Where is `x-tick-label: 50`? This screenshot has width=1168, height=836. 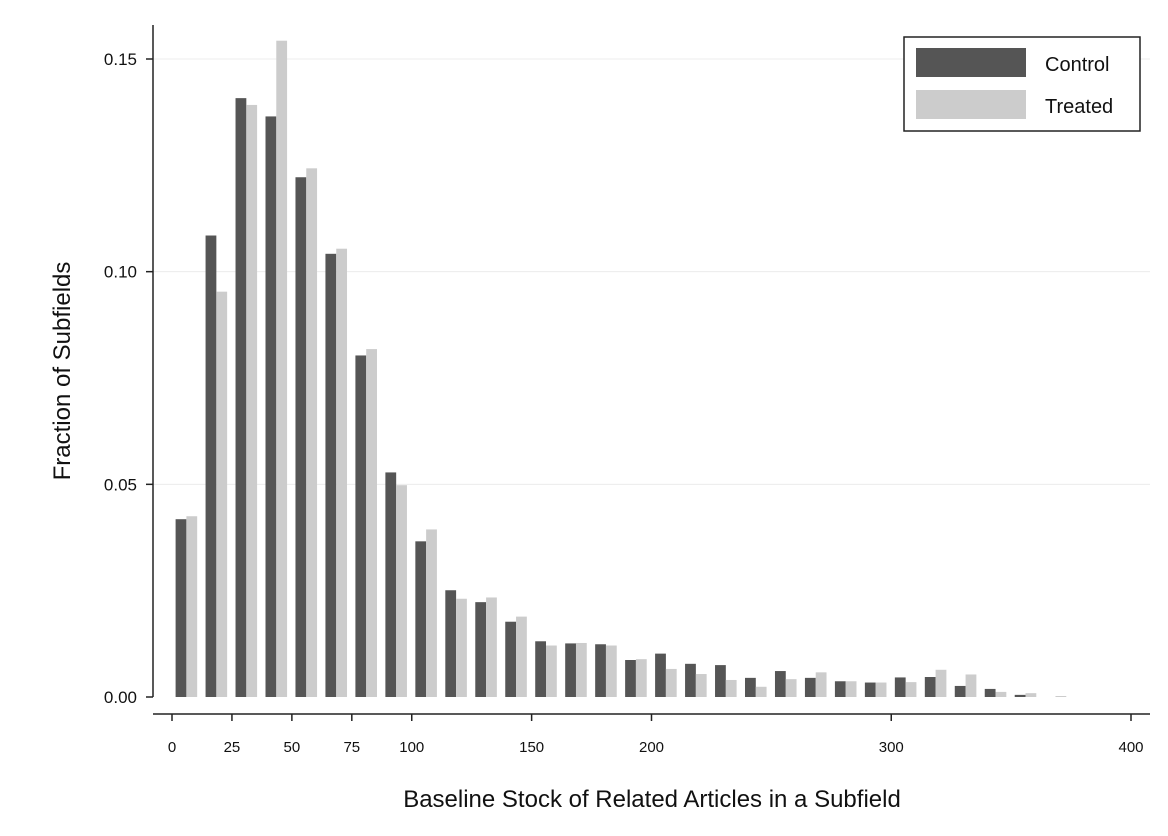 x-tick-label: 50 is located at coordinates (292, 747).